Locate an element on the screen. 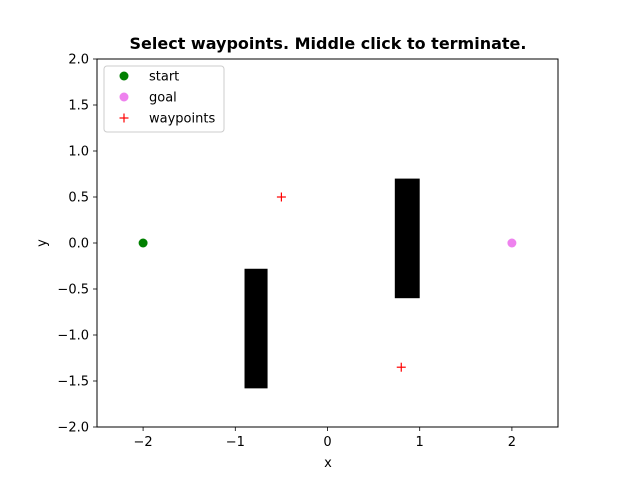 This screenshot has height=480, width=640. y-tick-label: −1.0 is located at coordinates (73, 336).